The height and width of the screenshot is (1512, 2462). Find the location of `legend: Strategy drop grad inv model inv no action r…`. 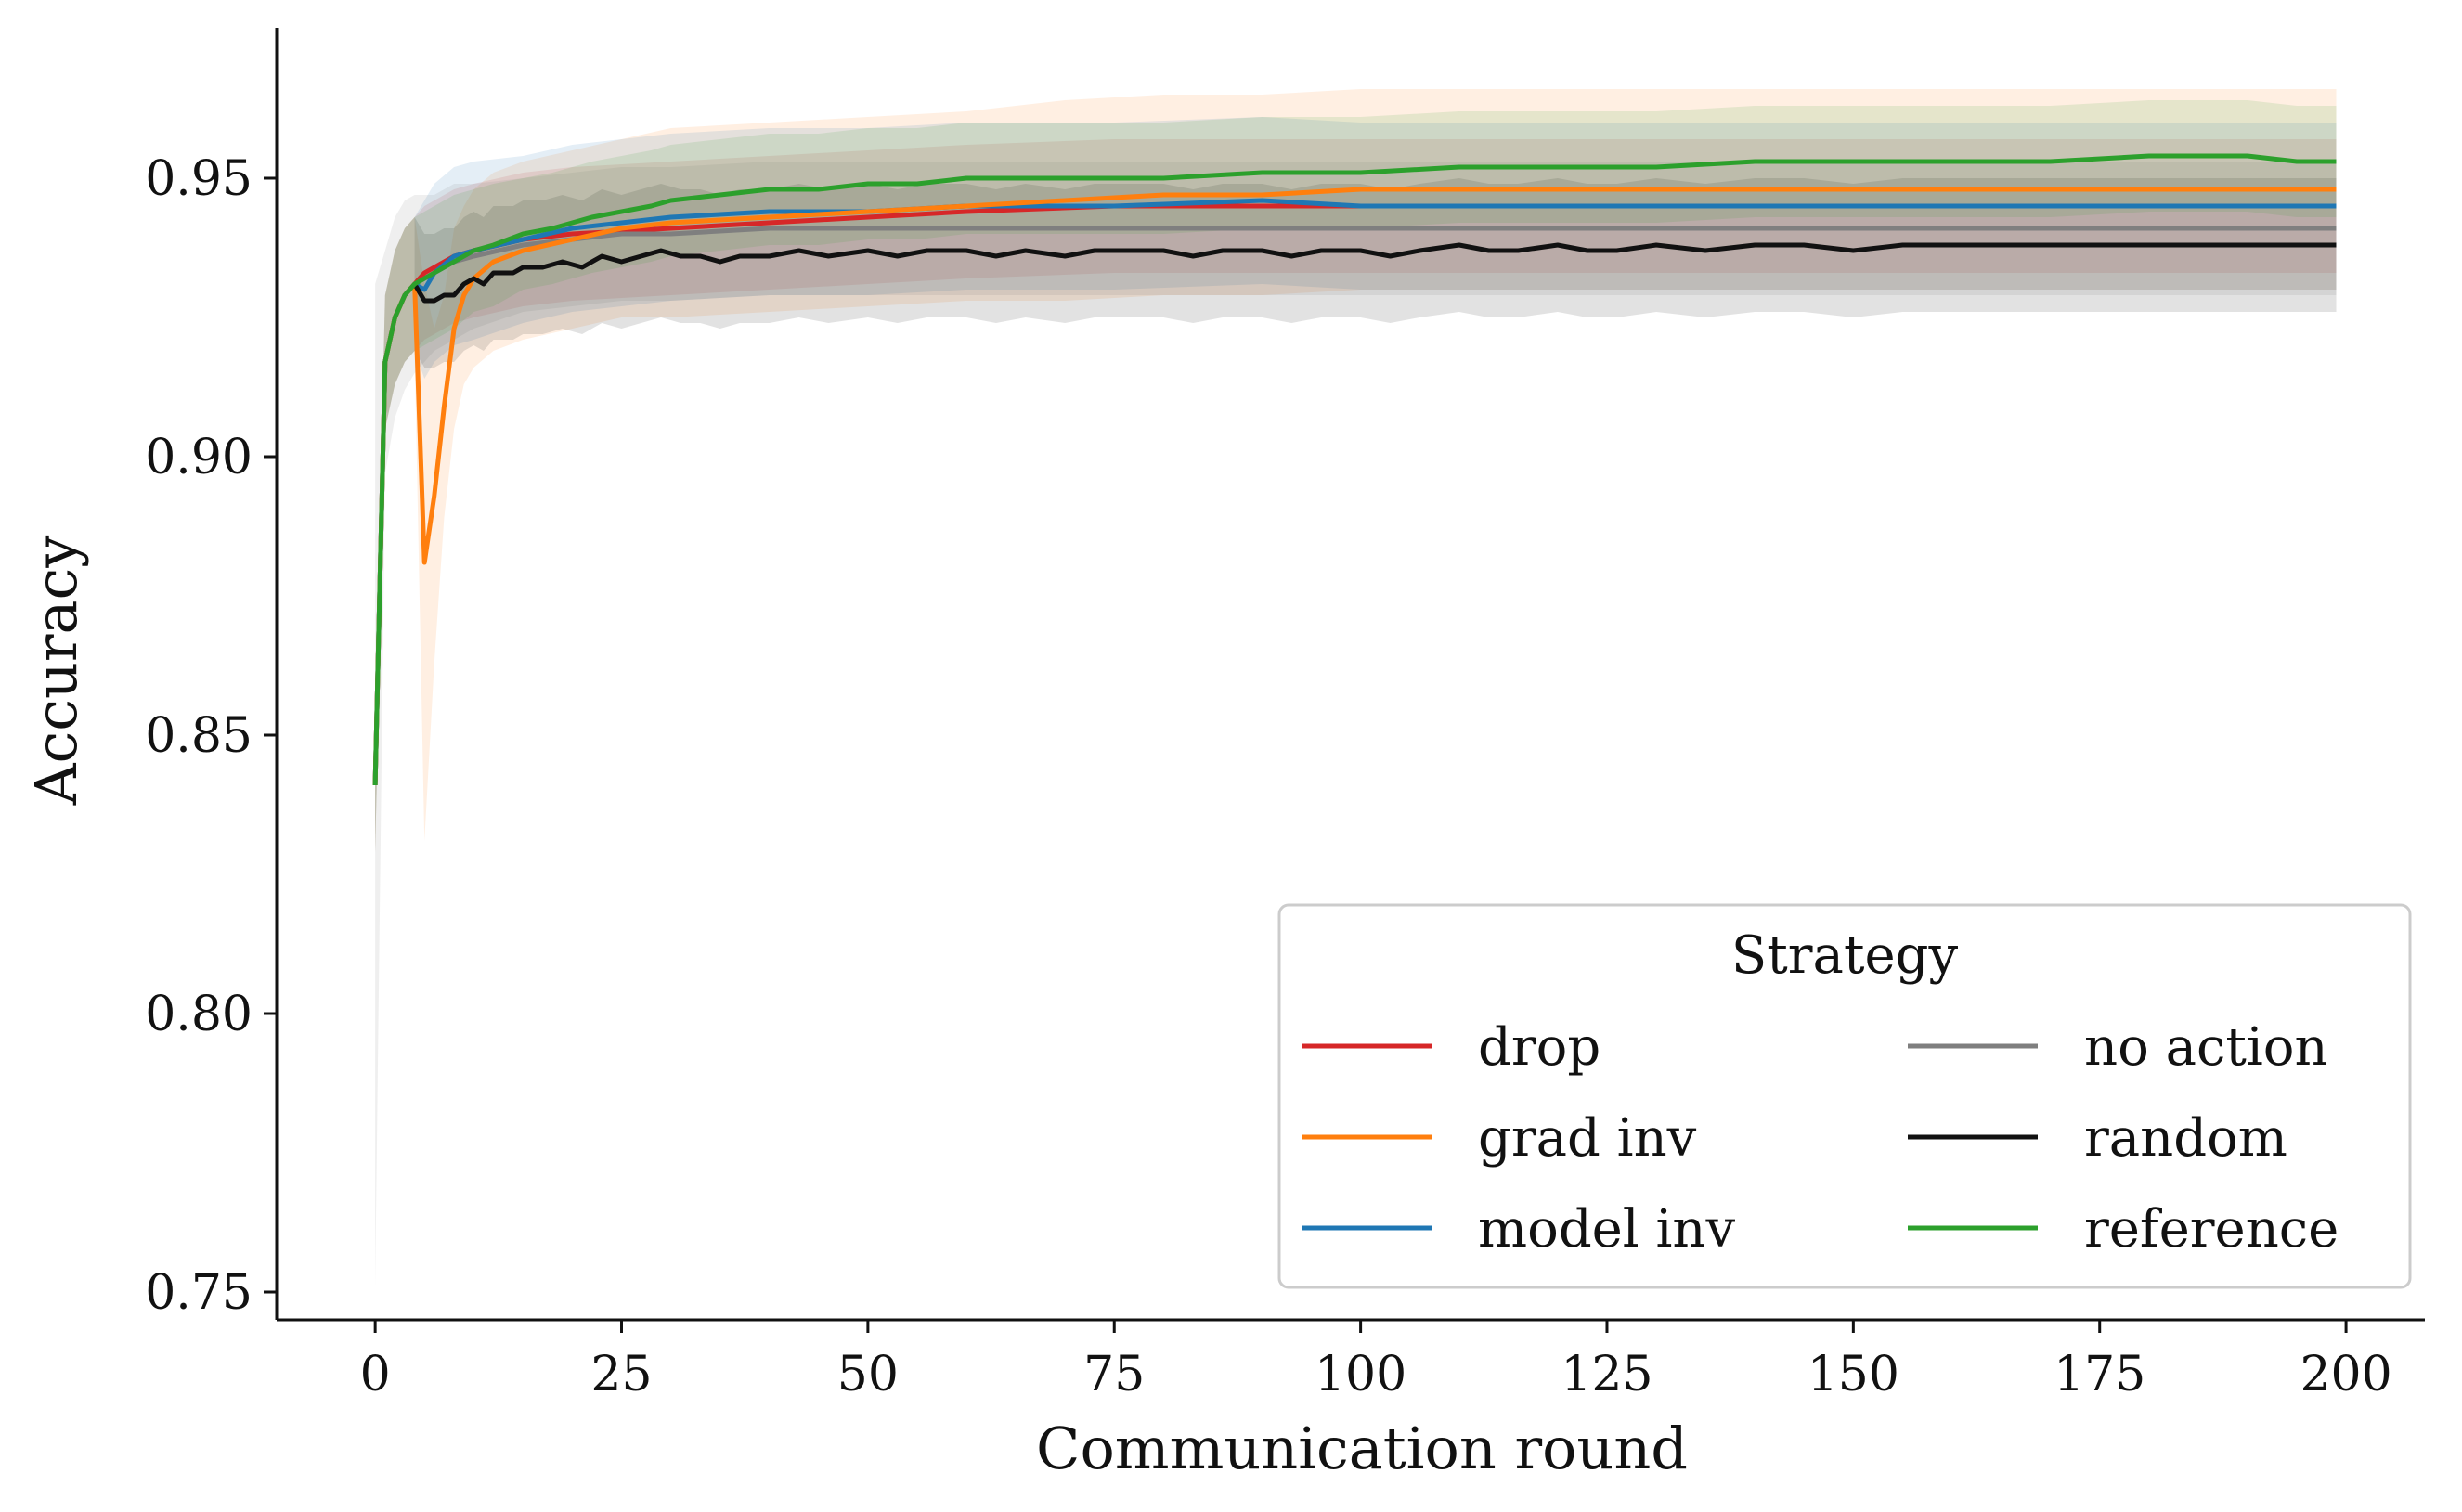

legend: Strategy drop grad inv model inv no action r… is located at coordinates (1844, 1096).